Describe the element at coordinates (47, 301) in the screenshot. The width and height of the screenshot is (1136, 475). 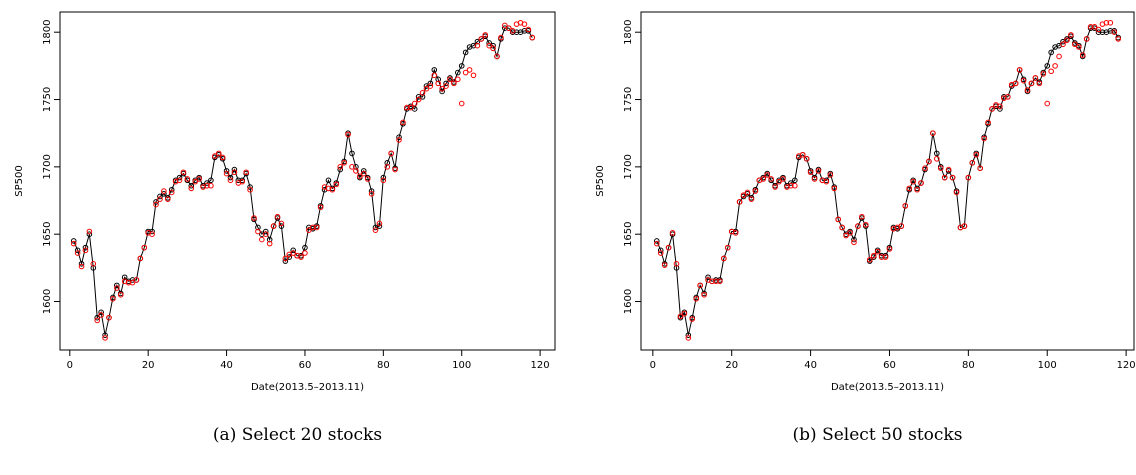
I see `y-tick-label: 1600` at that location.